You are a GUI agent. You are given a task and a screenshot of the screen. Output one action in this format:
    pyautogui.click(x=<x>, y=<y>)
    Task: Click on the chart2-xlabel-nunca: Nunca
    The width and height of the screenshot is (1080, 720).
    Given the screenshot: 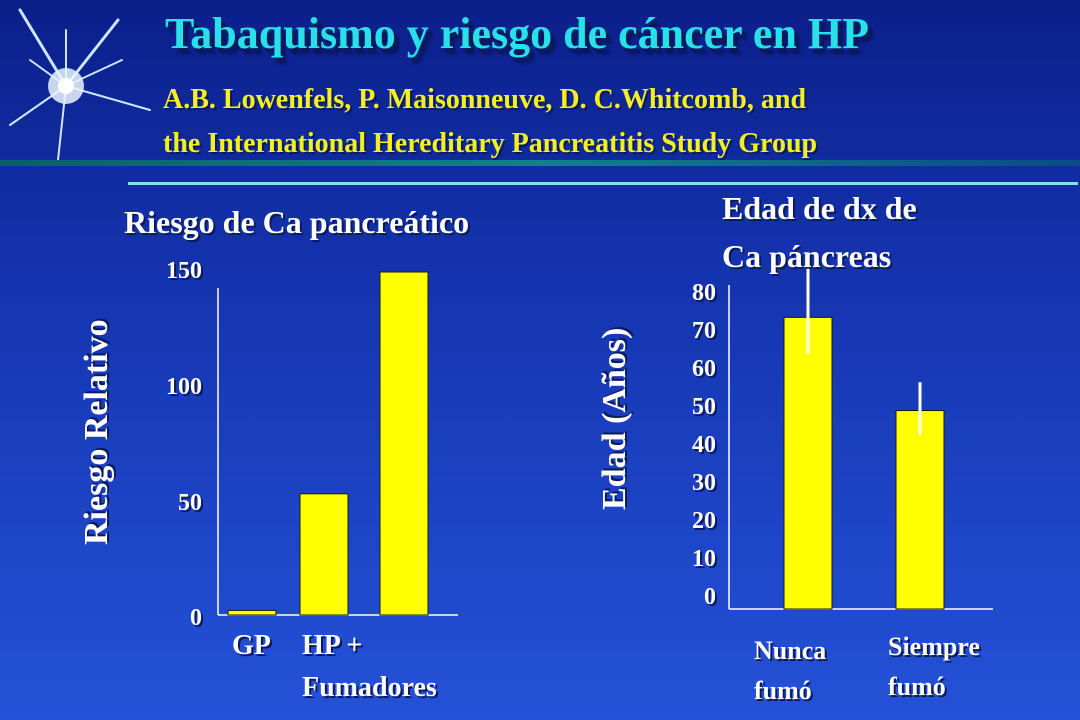 What is the action you would take?
    pyautogui.click(x=790, y=650)
    